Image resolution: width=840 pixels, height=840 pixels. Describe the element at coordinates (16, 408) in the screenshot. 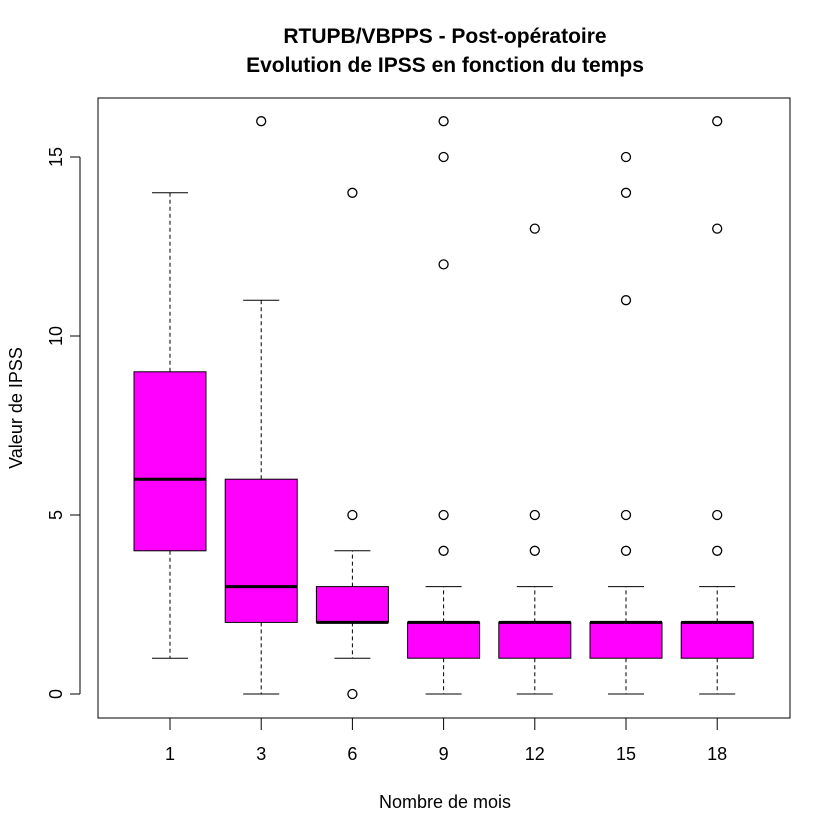

I see `y-axis-label: Valeur de IPSS` at that location.